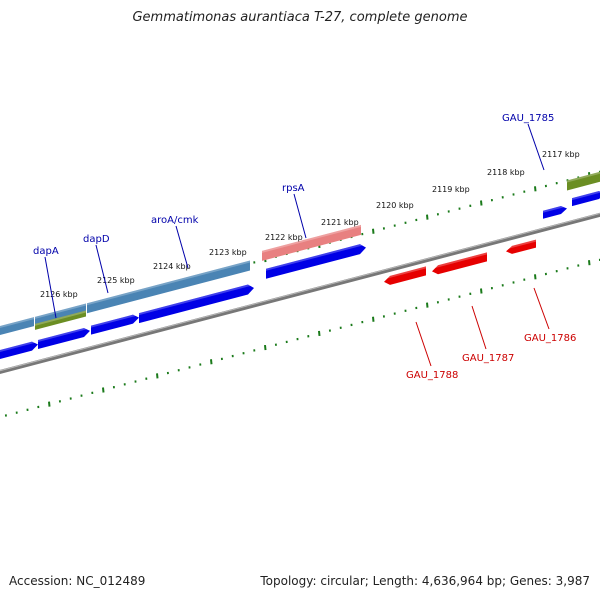 The width and height of the screenshot is (600, 600). What do you see at coordinates (77, 581) in the screenshot?
I see `accession-text: Accession: NC_012489` at bounding box center [77, 581].